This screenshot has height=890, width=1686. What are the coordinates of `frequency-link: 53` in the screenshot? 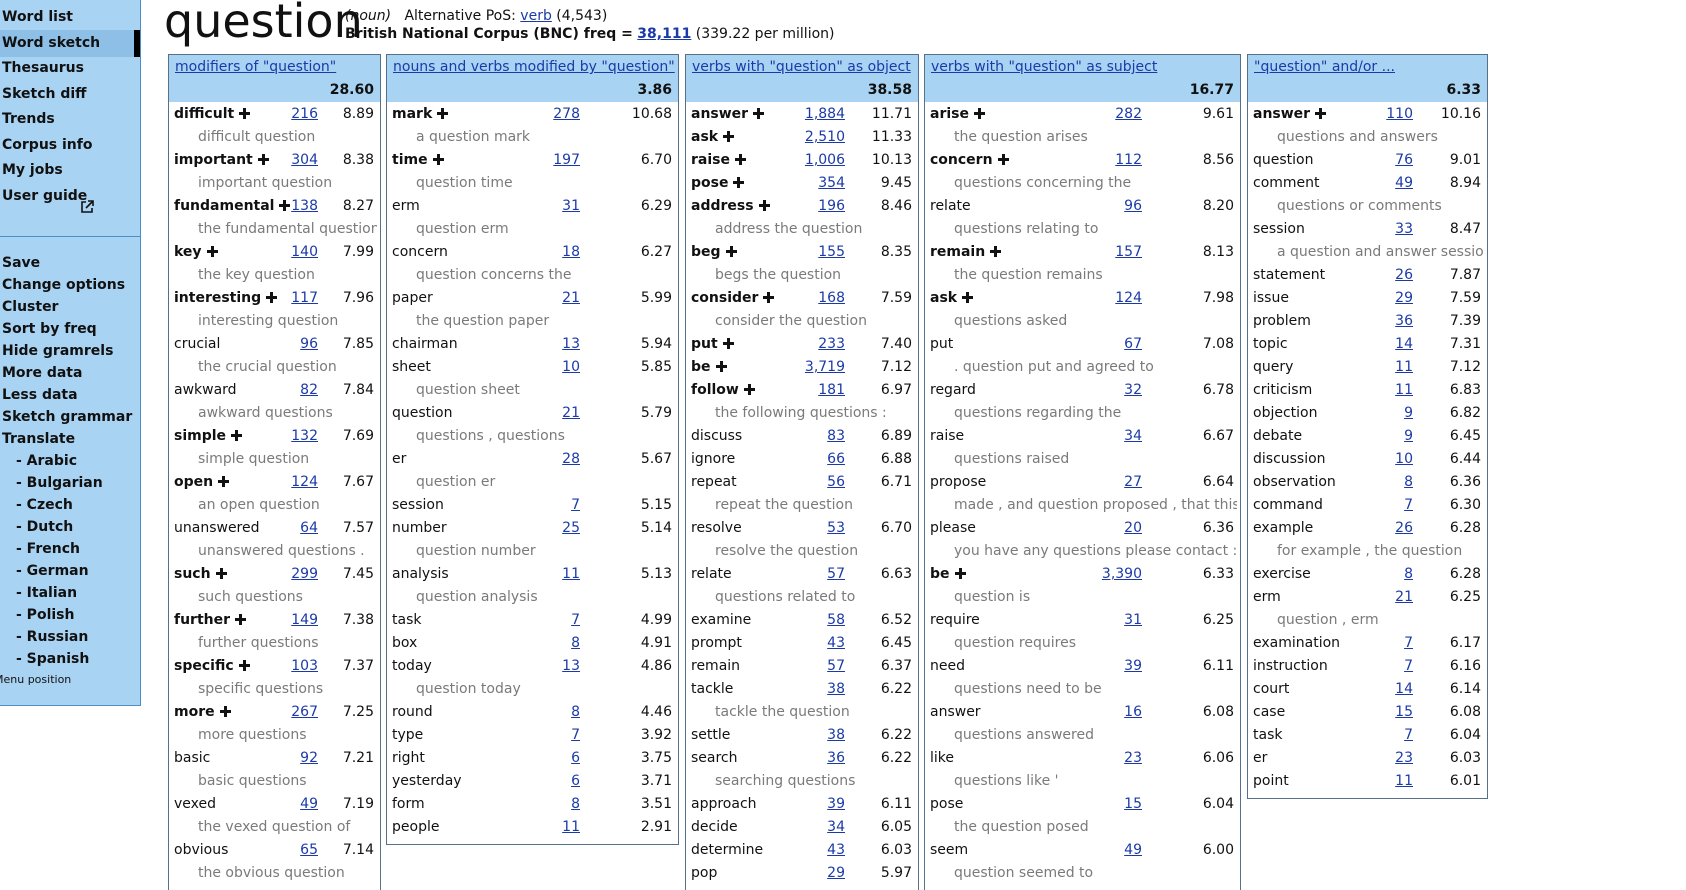 It's located at (836, 528).